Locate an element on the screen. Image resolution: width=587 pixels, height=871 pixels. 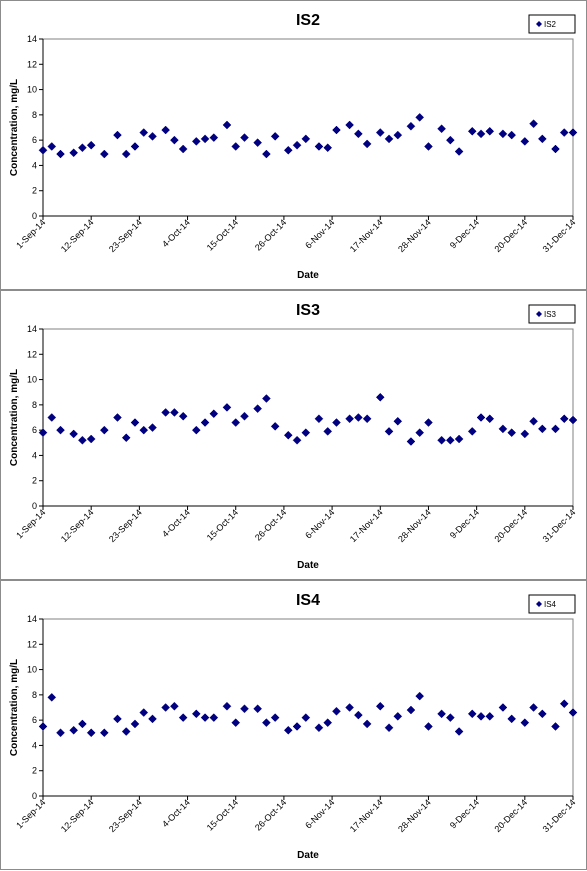
x-tick-label: 20-Dec-14 is located at coordinates (510, 815).